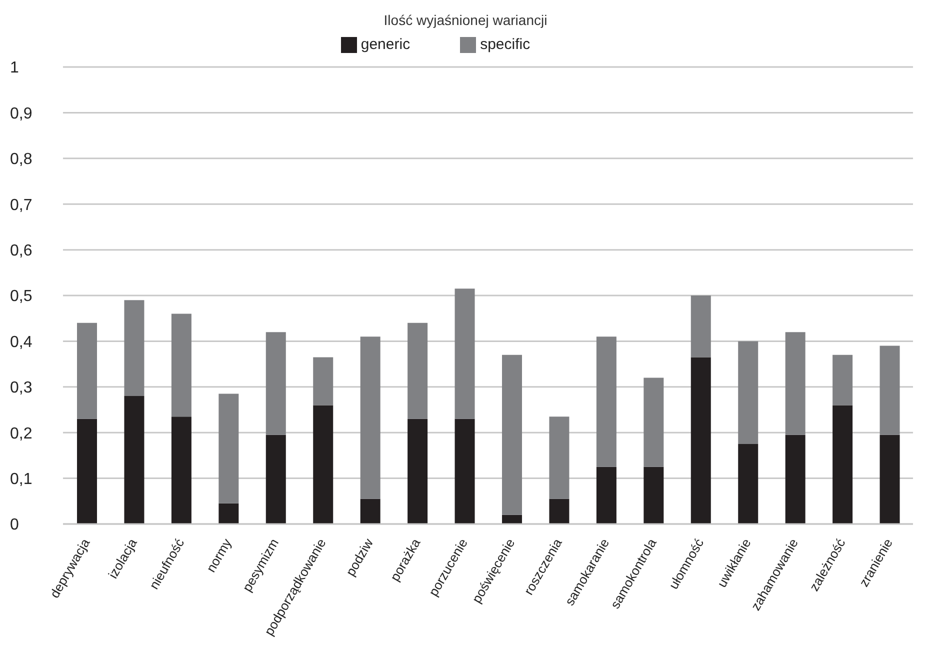 This screenshot has height=667, width=931. I want to click on legend-label: generic, so click(385, 44).